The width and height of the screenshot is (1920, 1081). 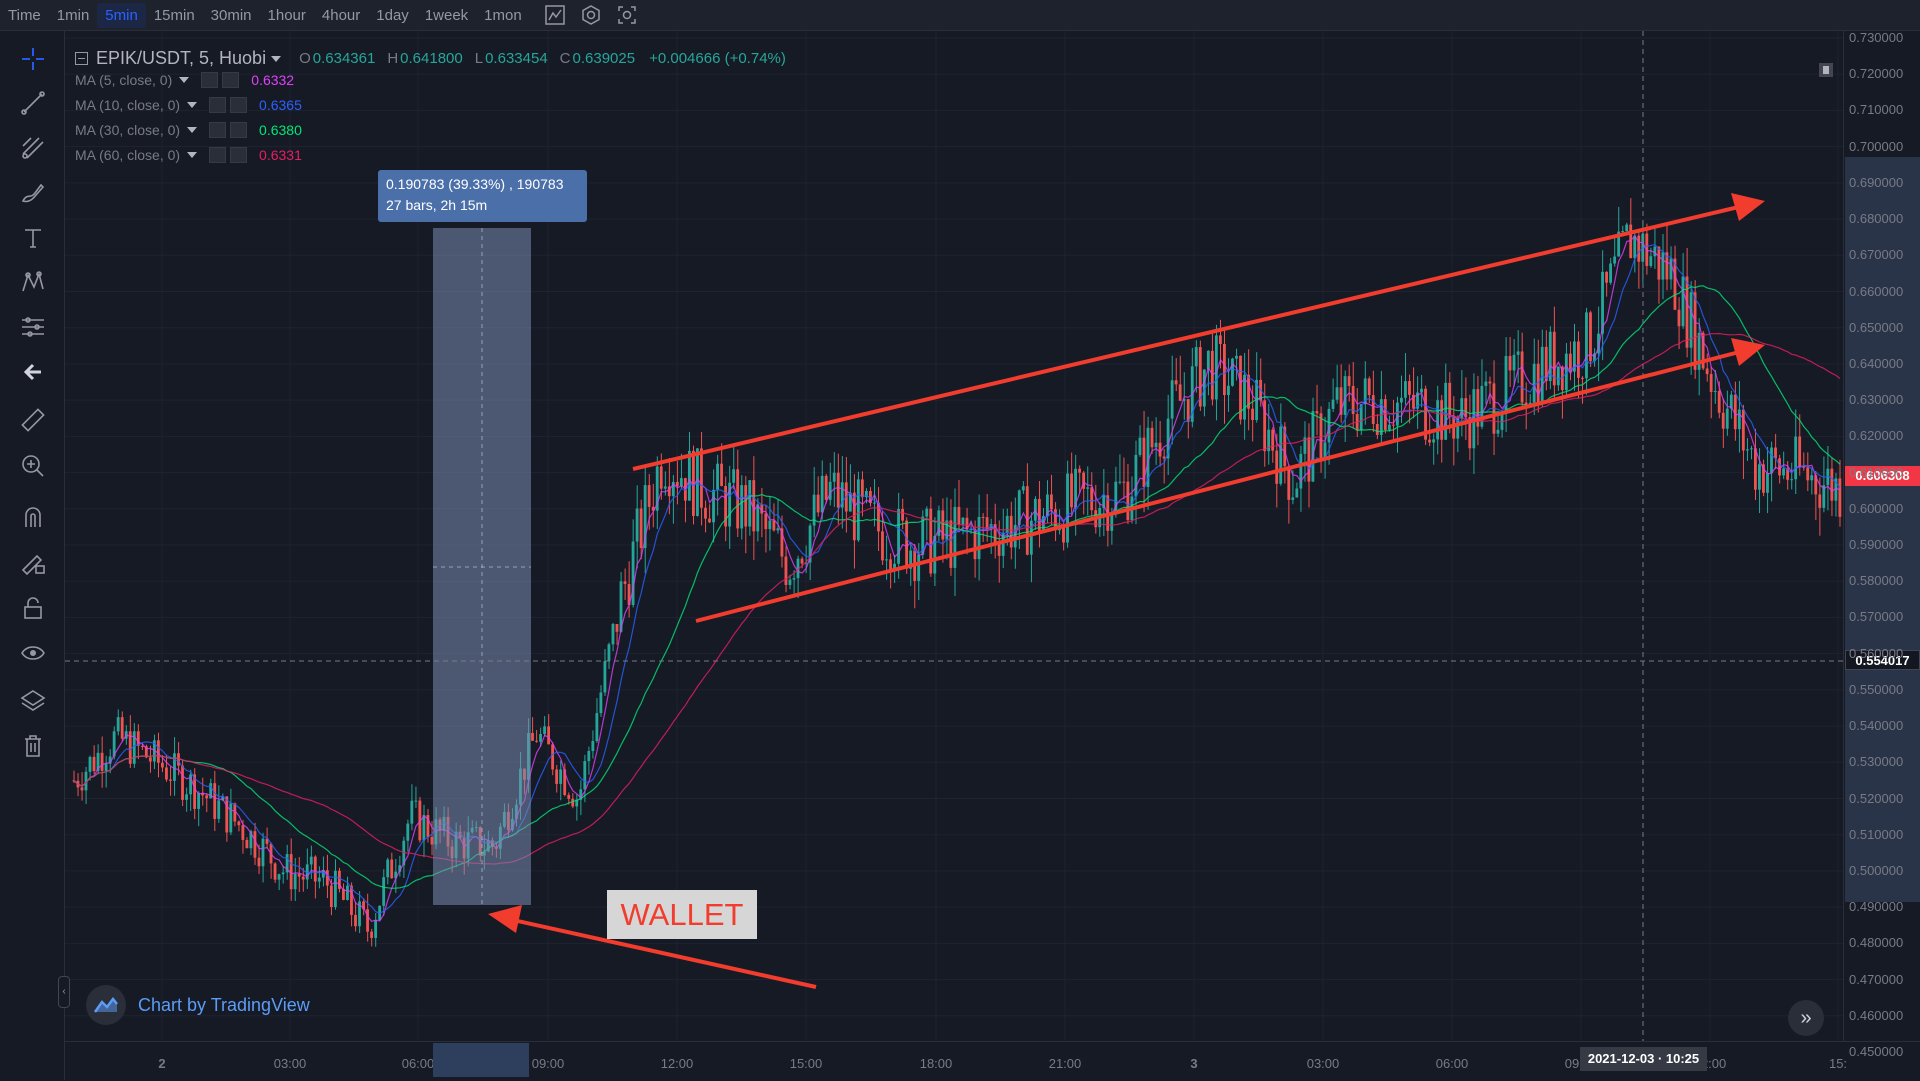 What do you see at coordinates (33, 103) in the screenshot?
I see `trendline-icon` at bounding box center [33, 103].